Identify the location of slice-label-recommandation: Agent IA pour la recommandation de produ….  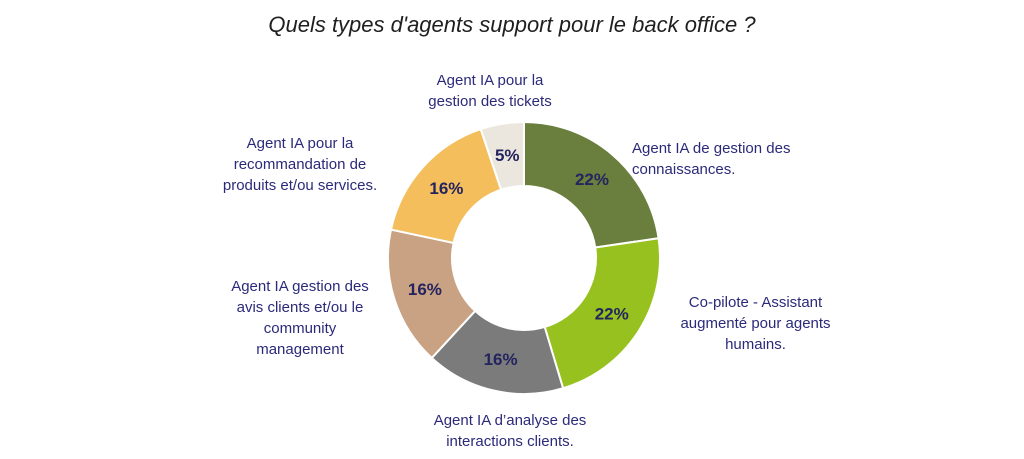
(300, 164).